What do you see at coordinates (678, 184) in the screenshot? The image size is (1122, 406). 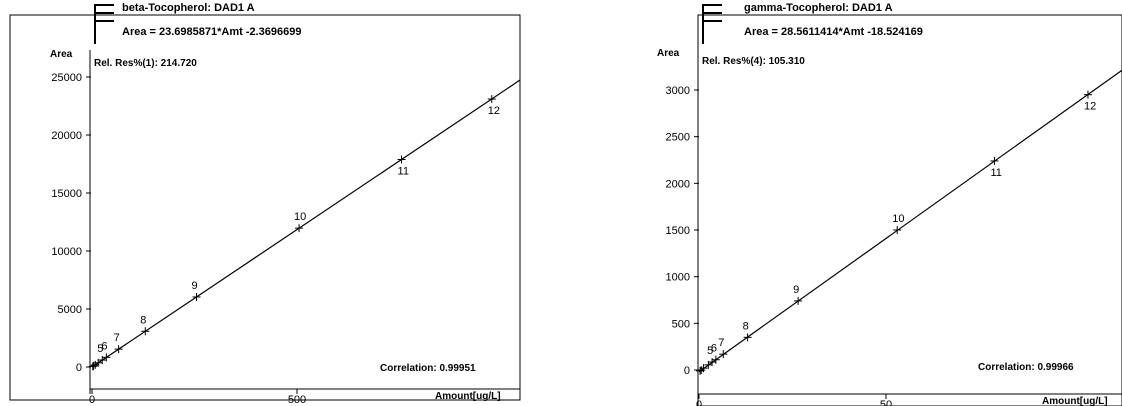 I see `y-tick-label: 2000` at bounding box center [678, 184].